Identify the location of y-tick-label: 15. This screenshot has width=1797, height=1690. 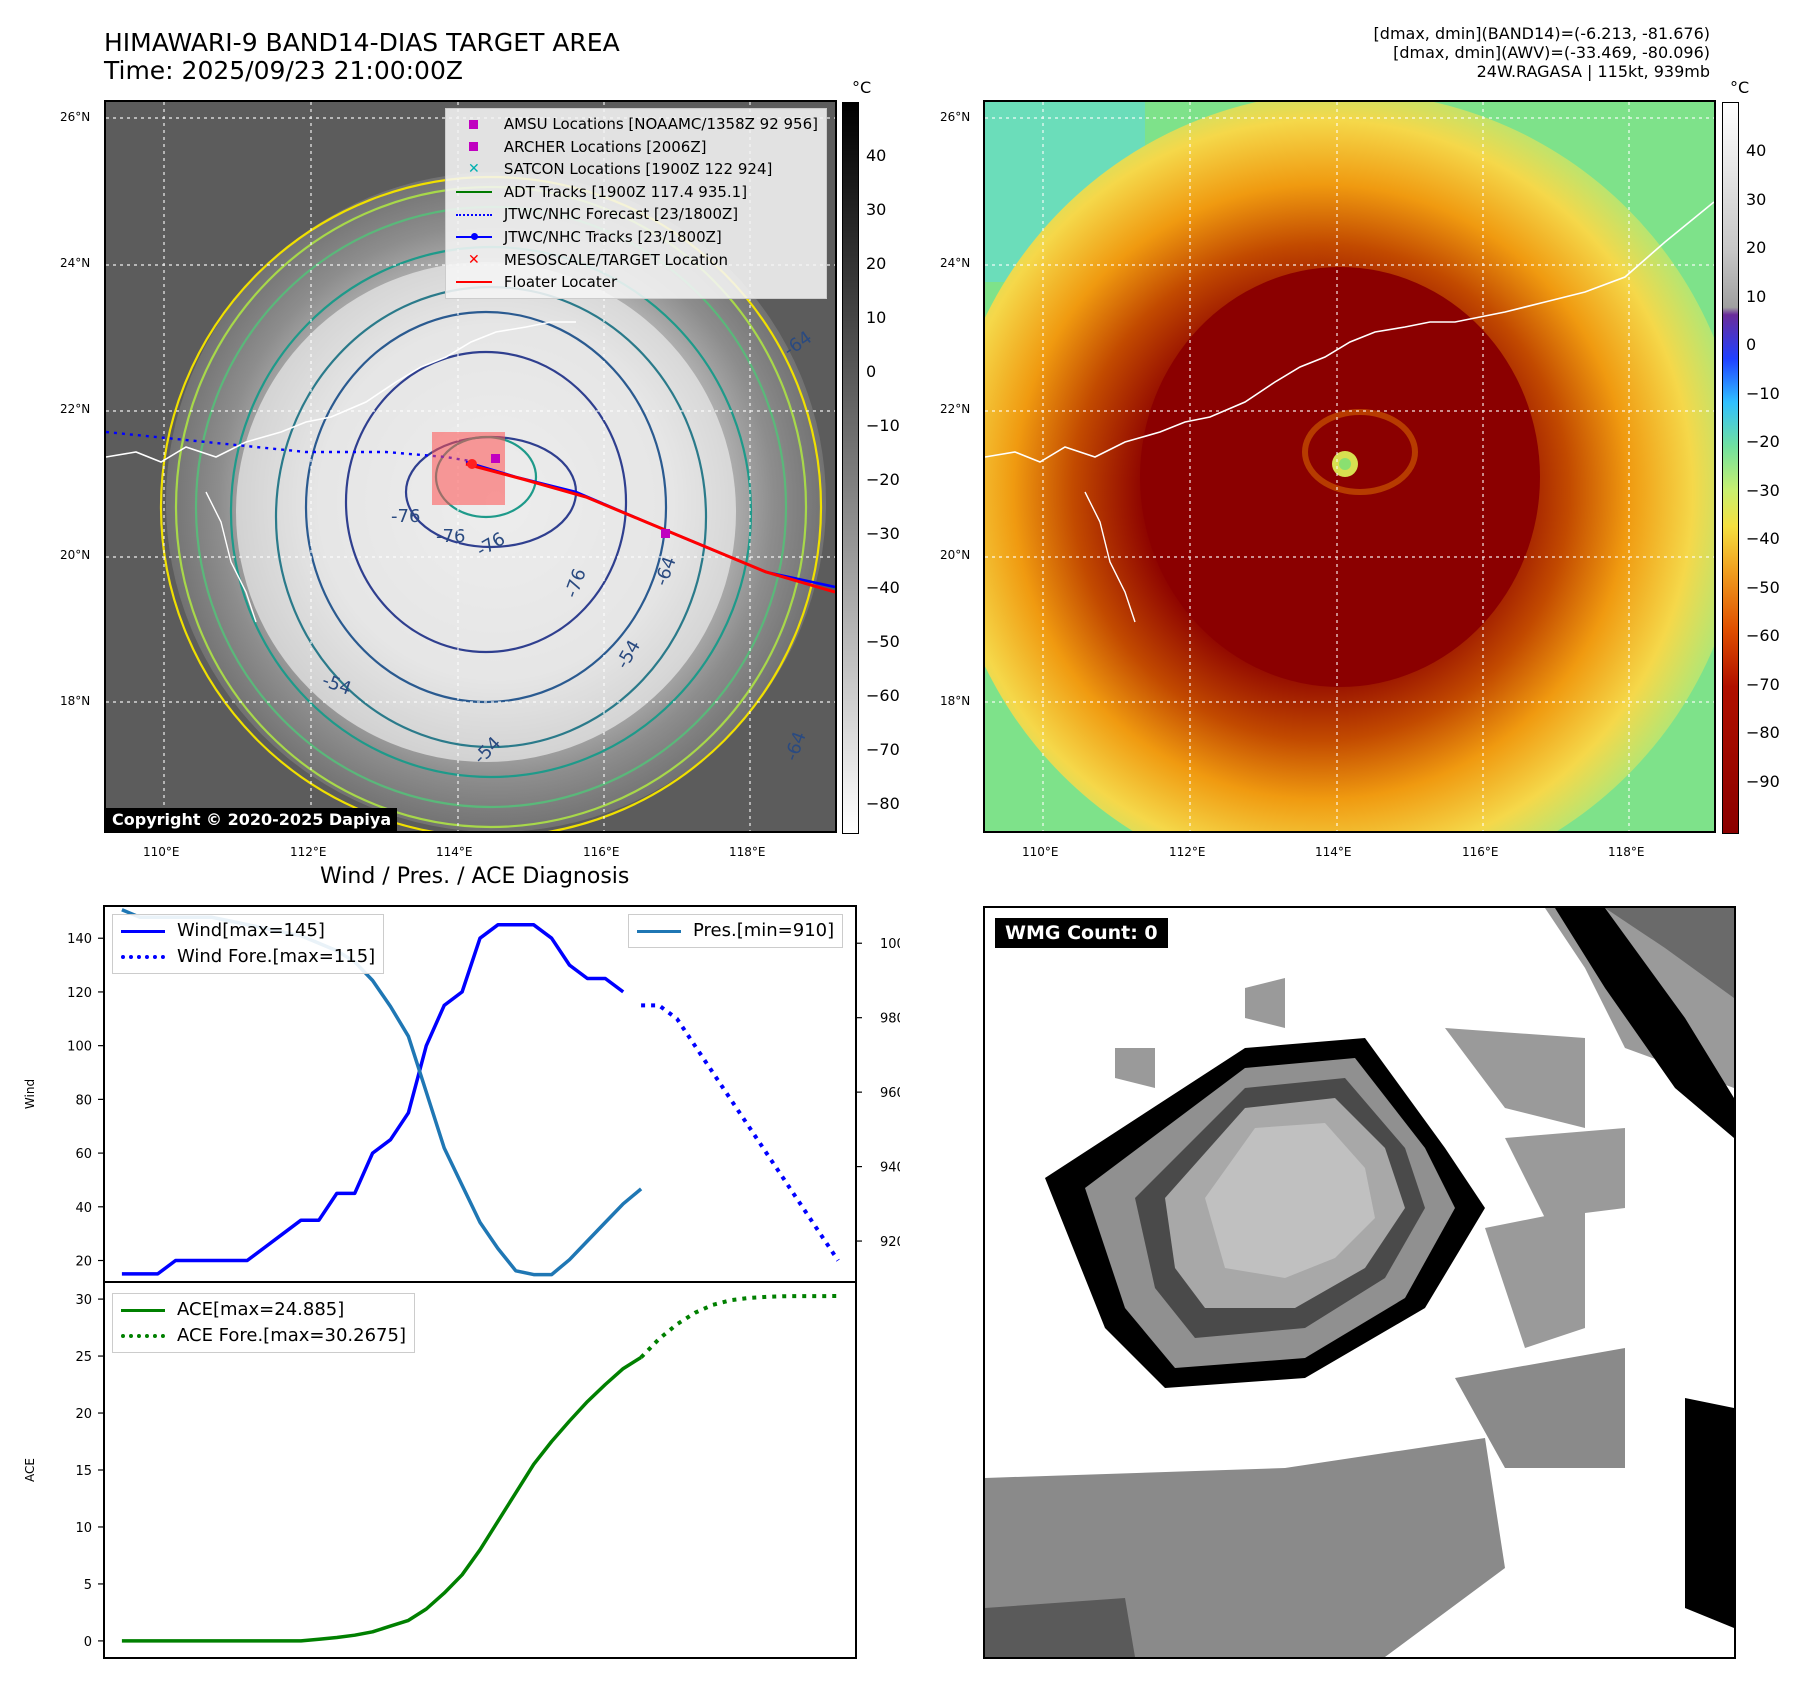
(83, 1471).